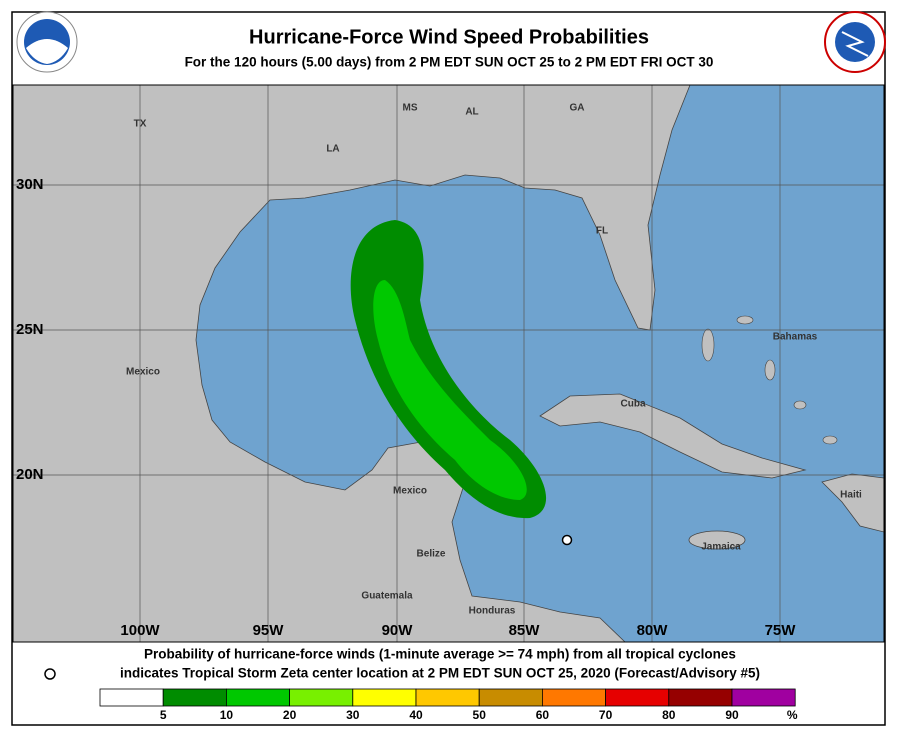 The width and height of the screenshot is (897, 738). I want to click on region-label: Haiti, so click(851, 495).